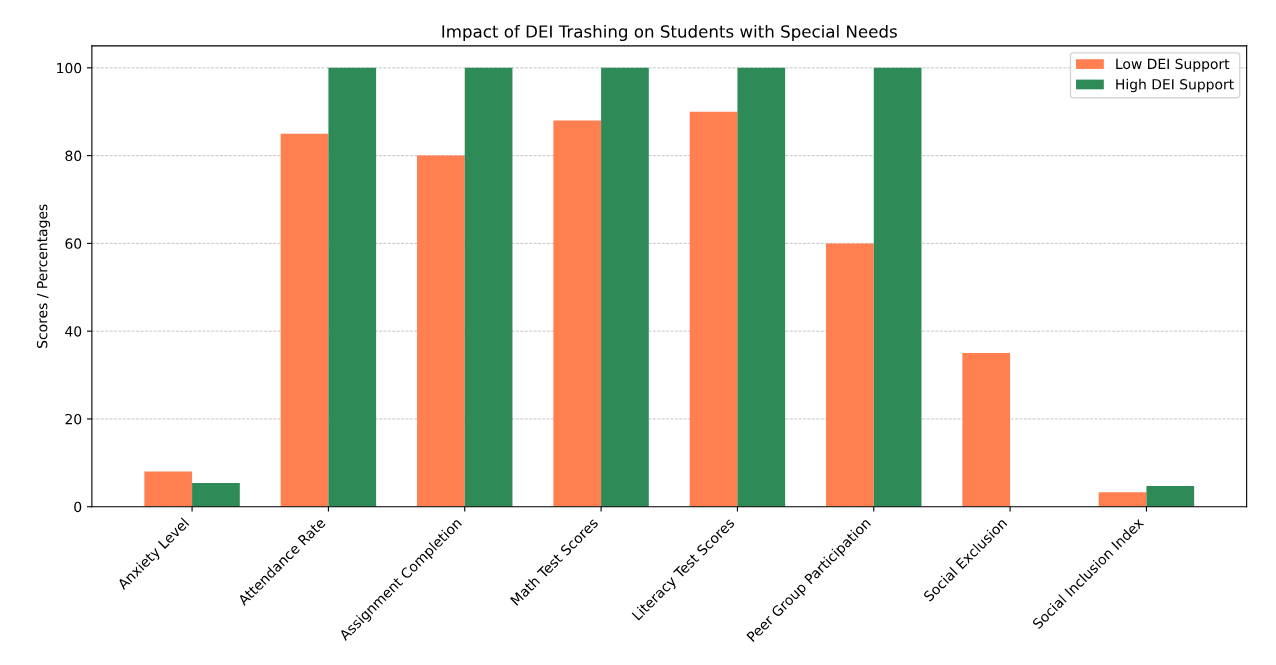 This screenshot has width=1276, height=665. Describe the element at coordinates (43, 276) in the screenshot. I see `y-axis-title: Scores / Percentages` at that location.